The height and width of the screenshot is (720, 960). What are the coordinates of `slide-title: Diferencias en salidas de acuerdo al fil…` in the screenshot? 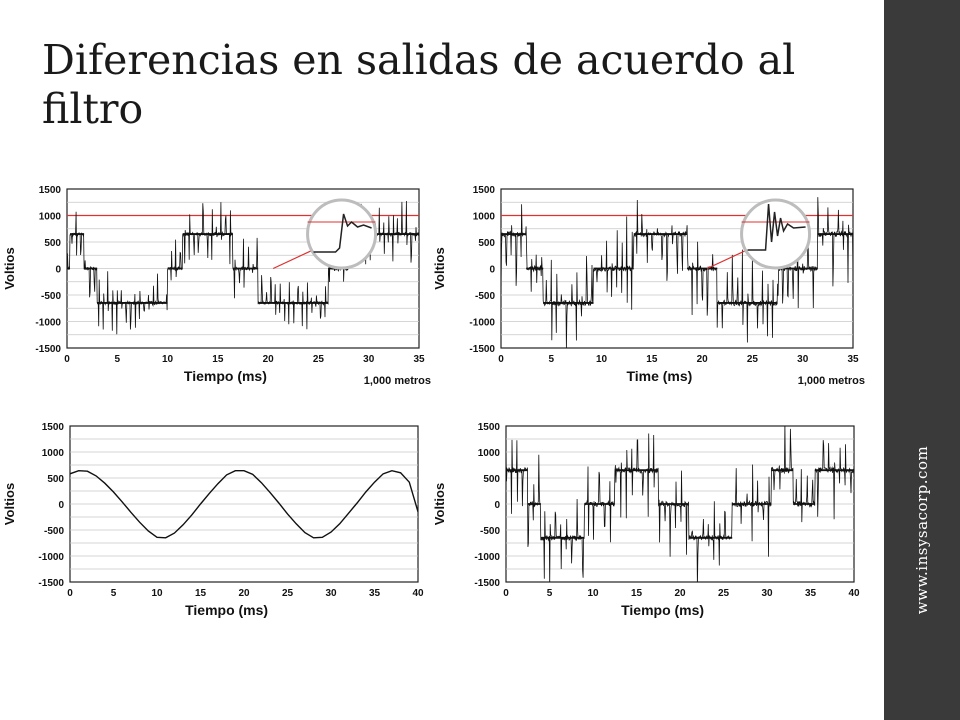 It's located at (419, 84).